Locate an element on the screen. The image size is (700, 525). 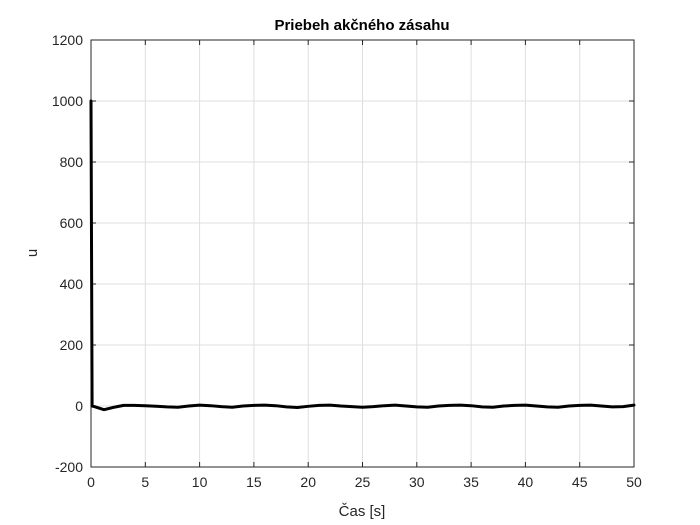
x-tick-label: 10 is located at coordinates (200, 482).